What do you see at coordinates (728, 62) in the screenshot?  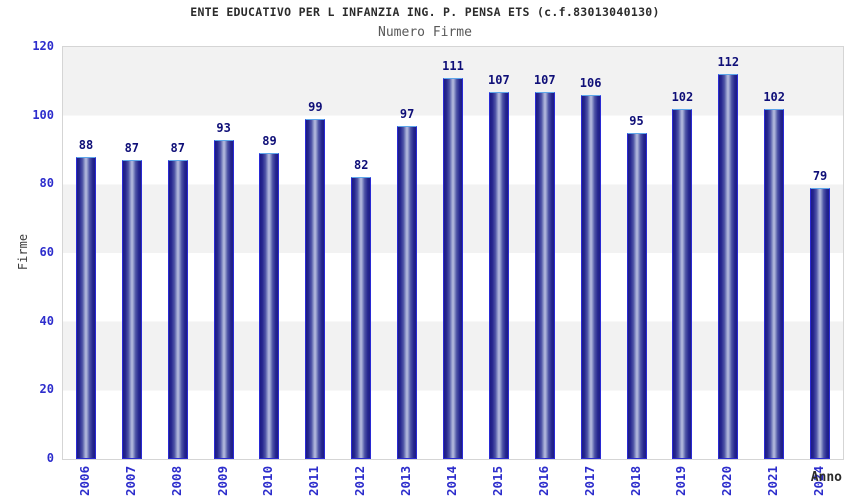 I see `bar-value-label: 112` at bounding box center [728, 62].